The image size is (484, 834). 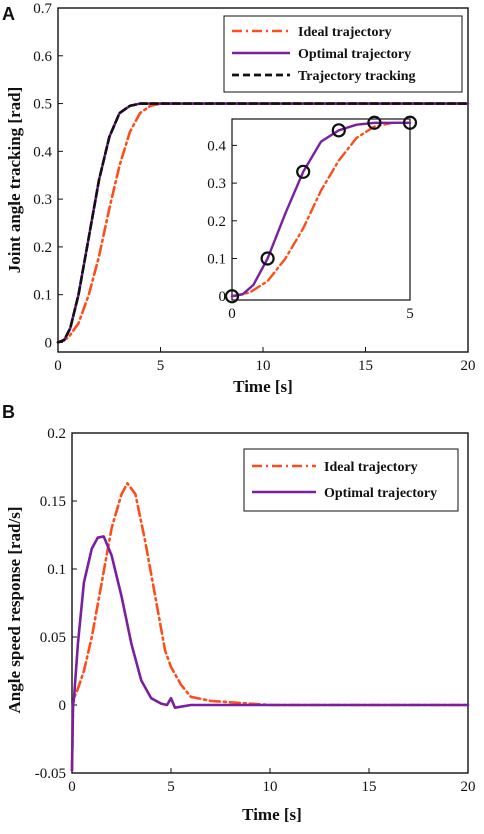 What do you see at coordinates (371, 467) in the screenshot?
I see `legend-b-label-ideal: Ideal trajectory` at bounding box center [371, 467].